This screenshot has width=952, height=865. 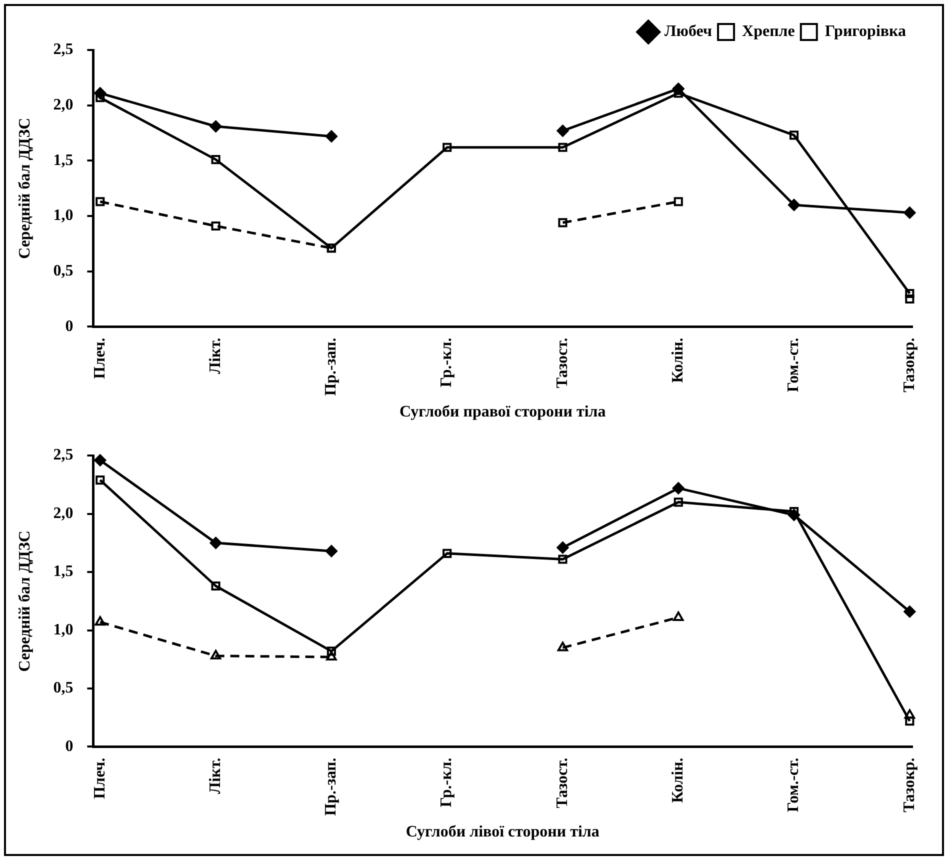 What do you see at coordinates (503, 832) in the screenshot?
I see `x-axis-title: Суглоби лівої сторони тіла` at bounding box center [503, 832].